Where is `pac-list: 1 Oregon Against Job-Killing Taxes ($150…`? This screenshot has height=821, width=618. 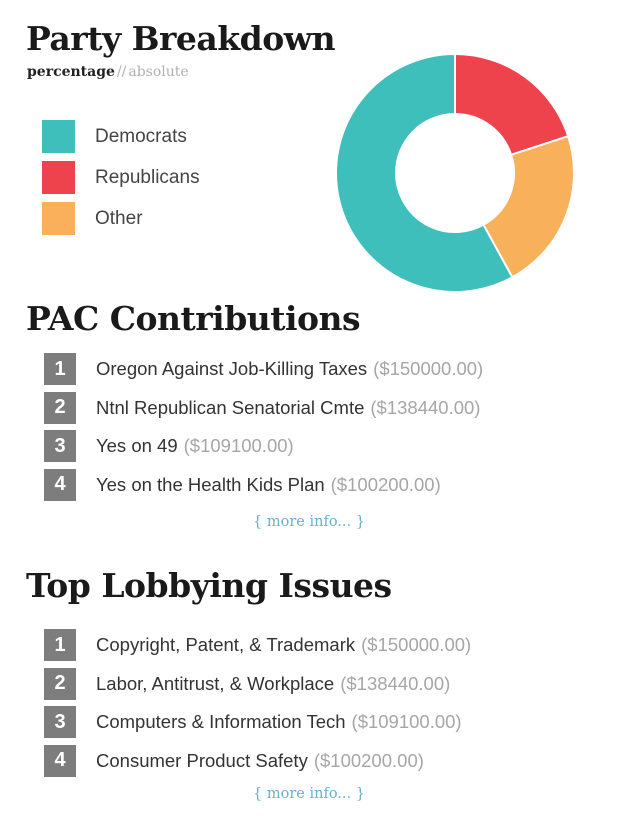 pac-list: 1 Oregon Against Job-Killing Taxes ($150… is located at coordinates (263, 427).